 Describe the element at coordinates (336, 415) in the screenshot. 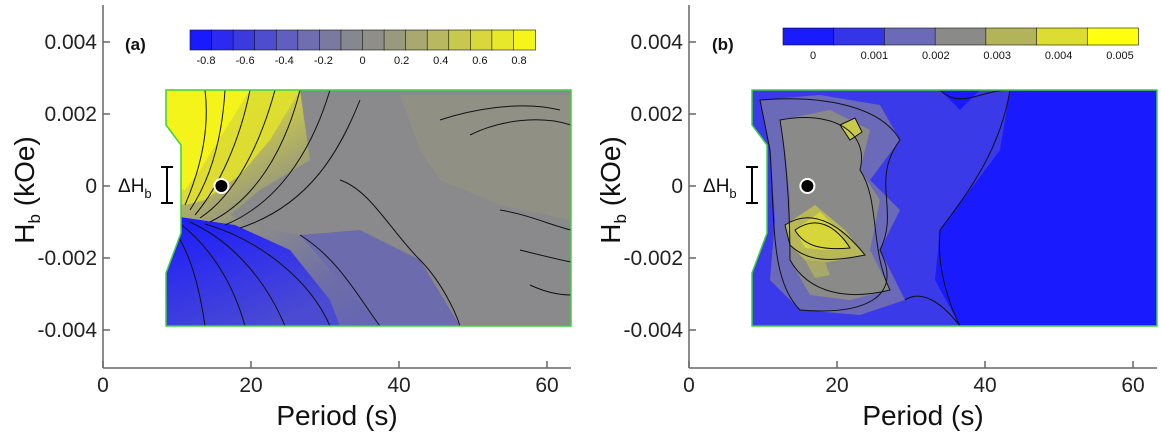

I see `panel-a-x-axis-label: Period (s)` at that location.